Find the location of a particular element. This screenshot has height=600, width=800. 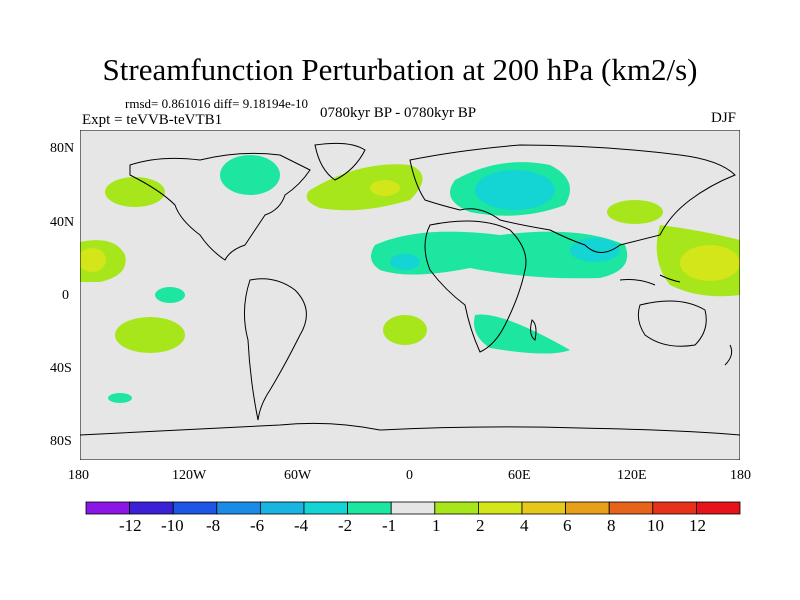

anomaly-south-atlantic is located at coordinates (405, 330).